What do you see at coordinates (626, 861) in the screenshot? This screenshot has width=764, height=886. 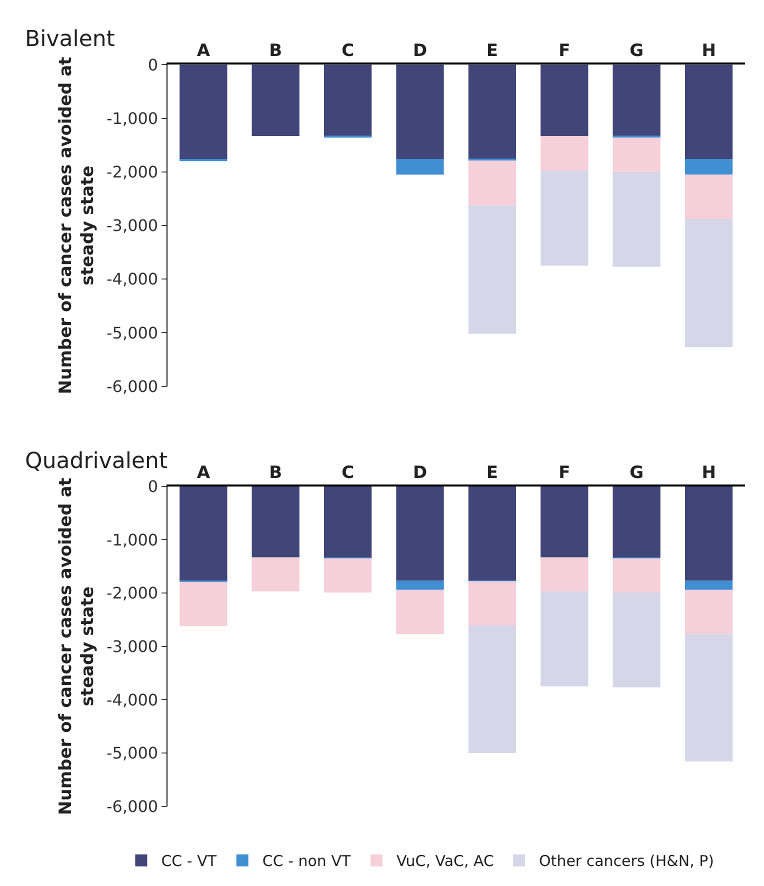 I see `legend-label: Other cancers (H&N, P)` at bounding box center [626, 861].